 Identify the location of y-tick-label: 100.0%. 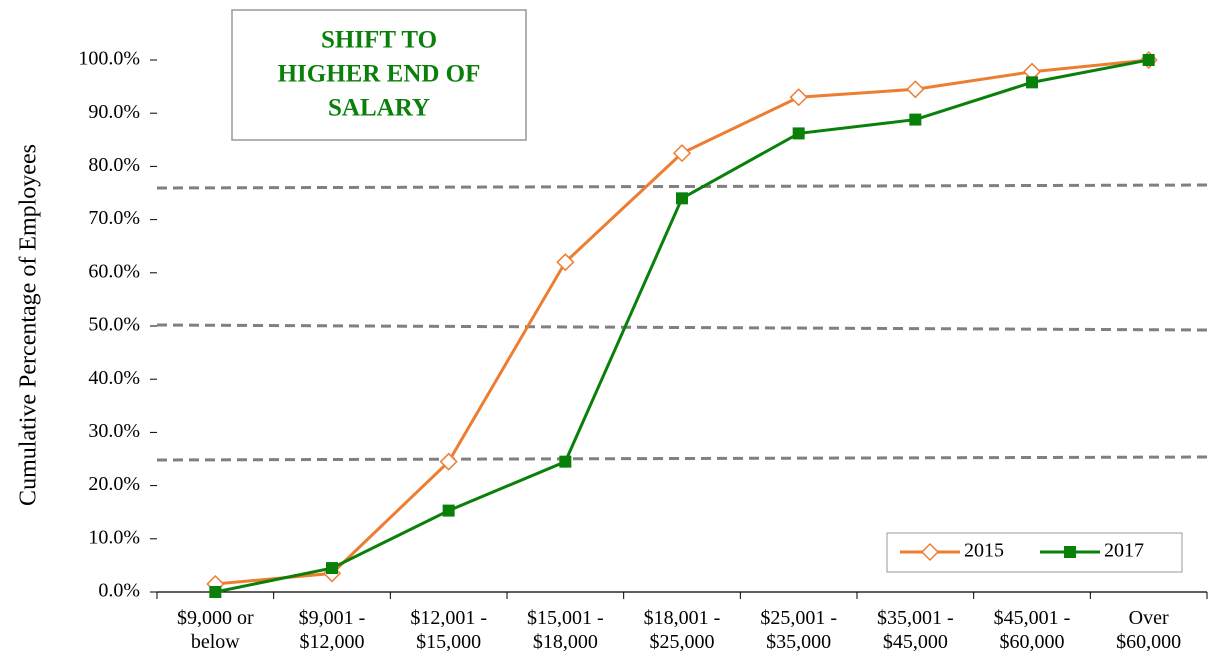
(109, 59).